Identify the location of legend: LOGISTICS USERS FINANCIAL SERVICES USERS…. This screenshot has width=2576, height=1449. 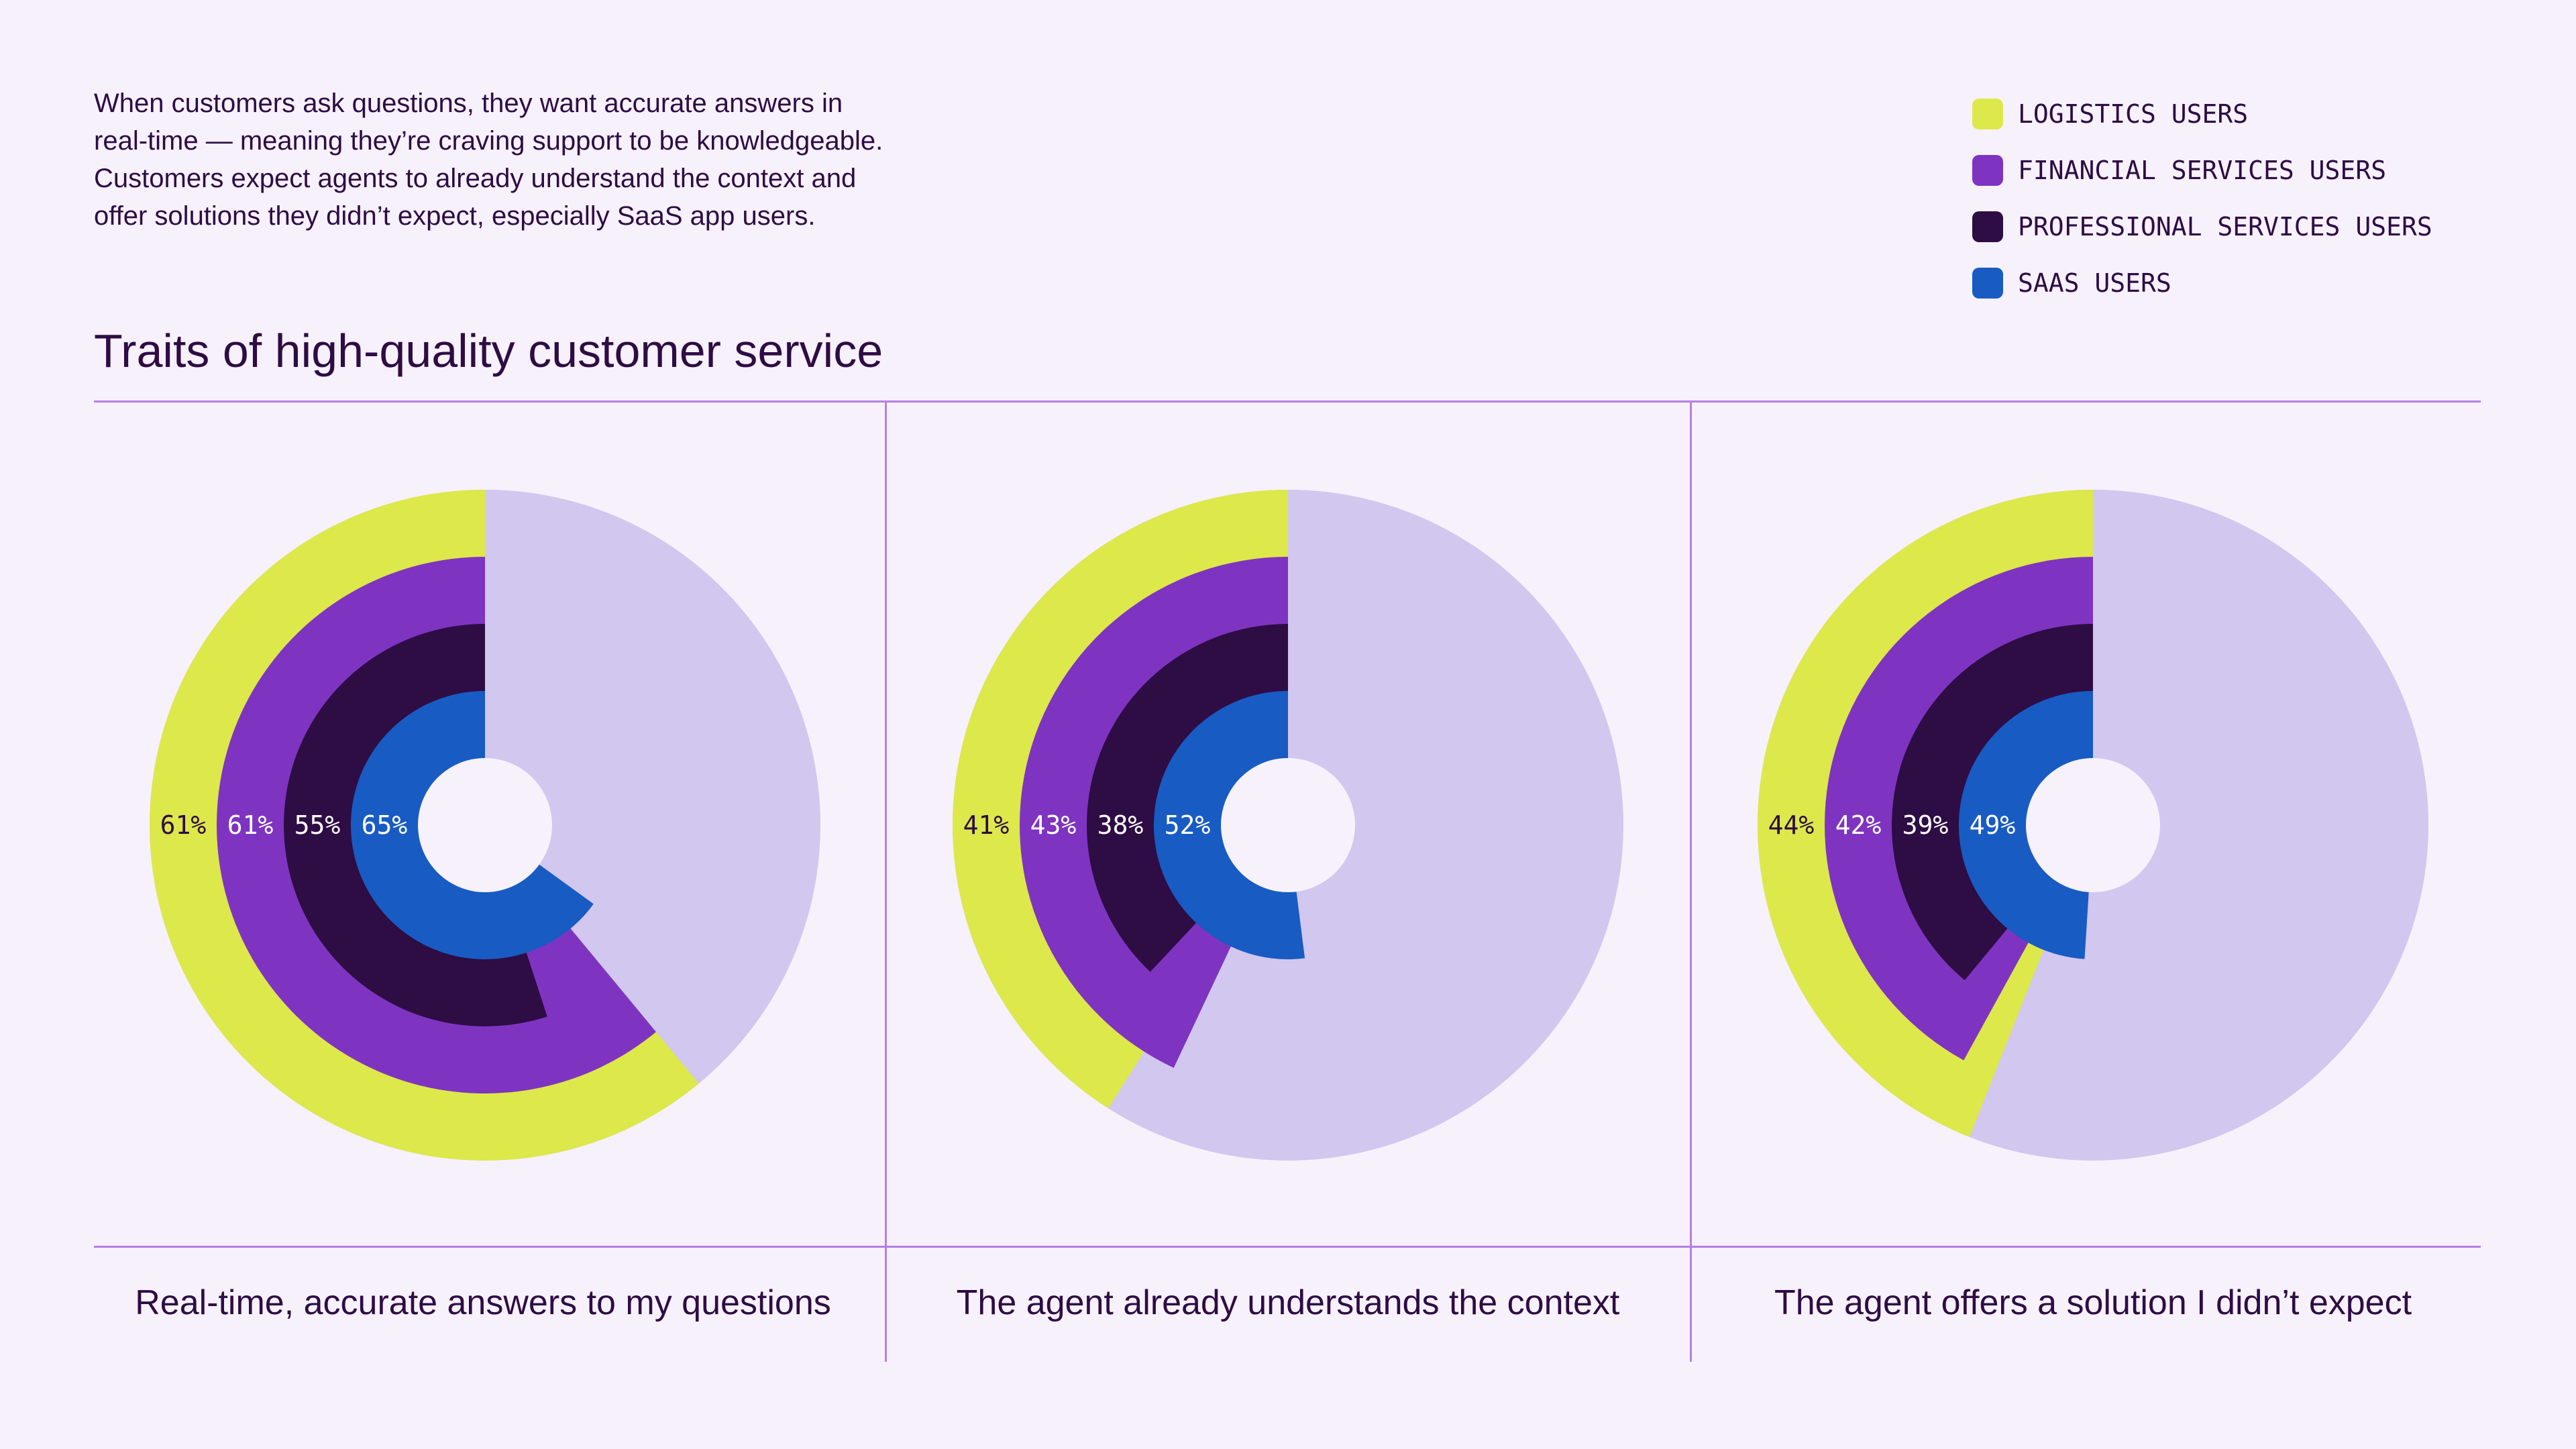
(2202, 198).